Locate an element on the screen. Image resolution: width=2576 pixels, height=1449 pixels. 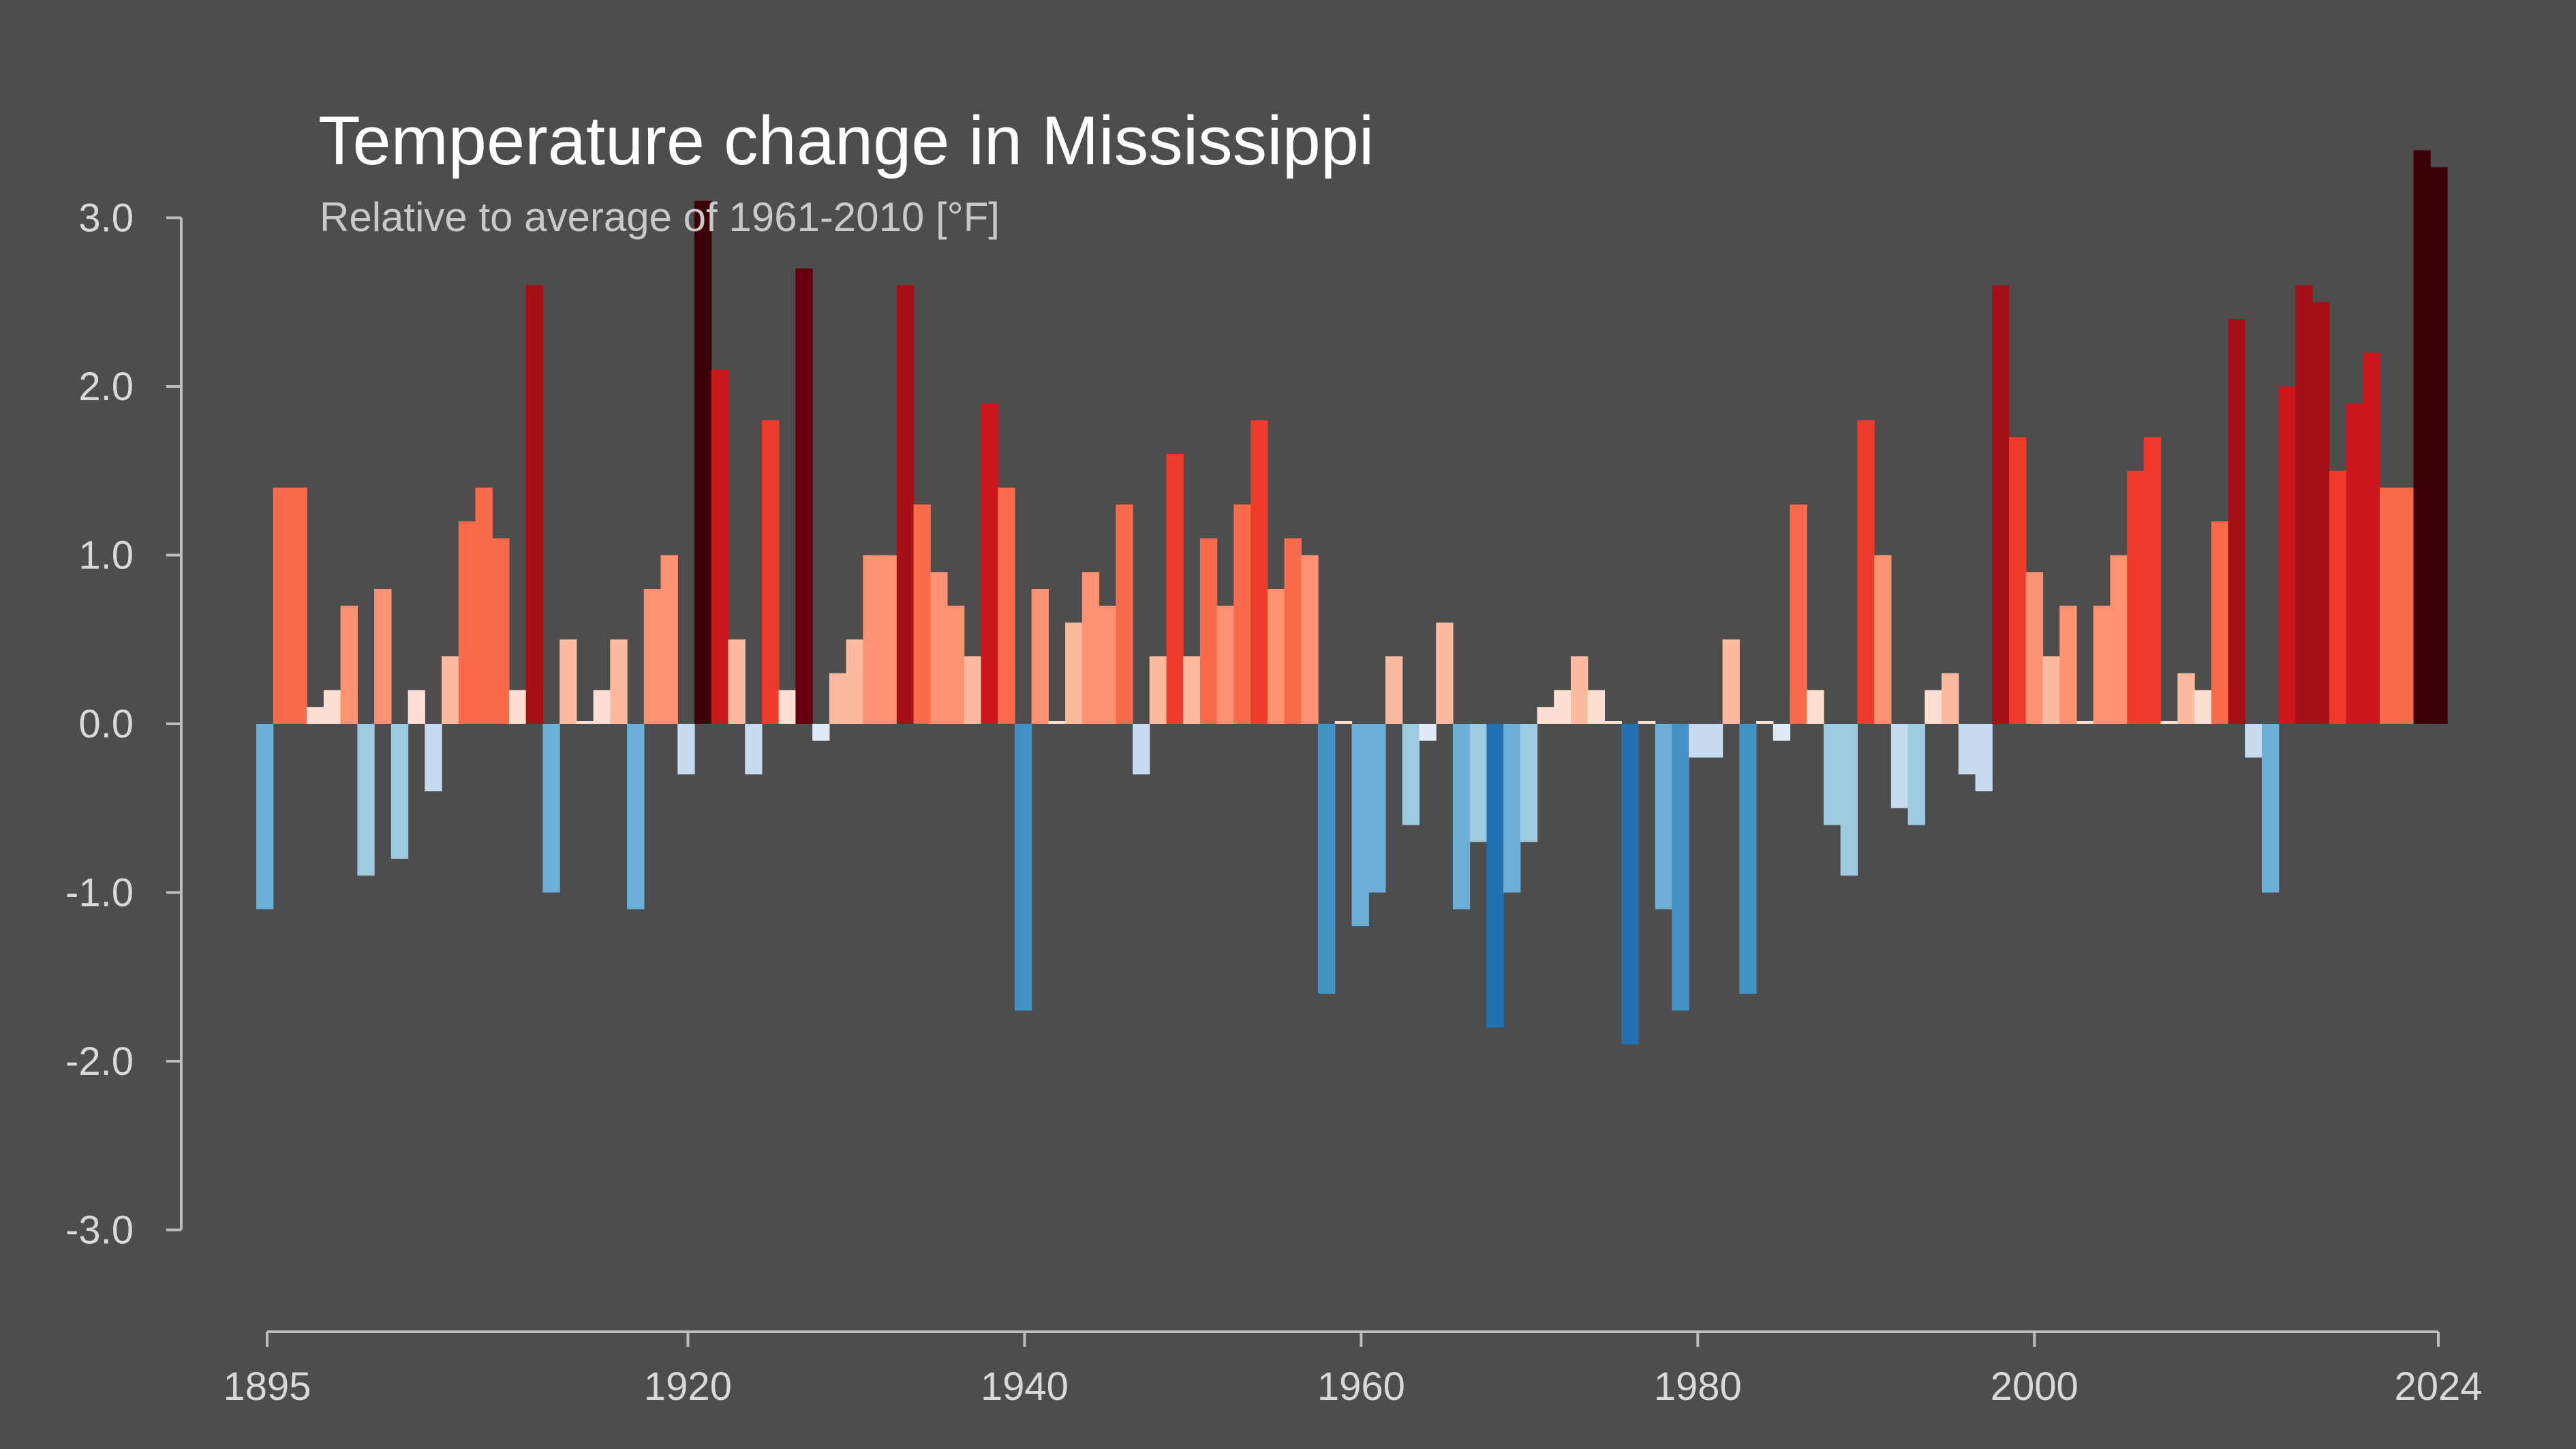
bar-1965 is located at coordinates (1445, 673).